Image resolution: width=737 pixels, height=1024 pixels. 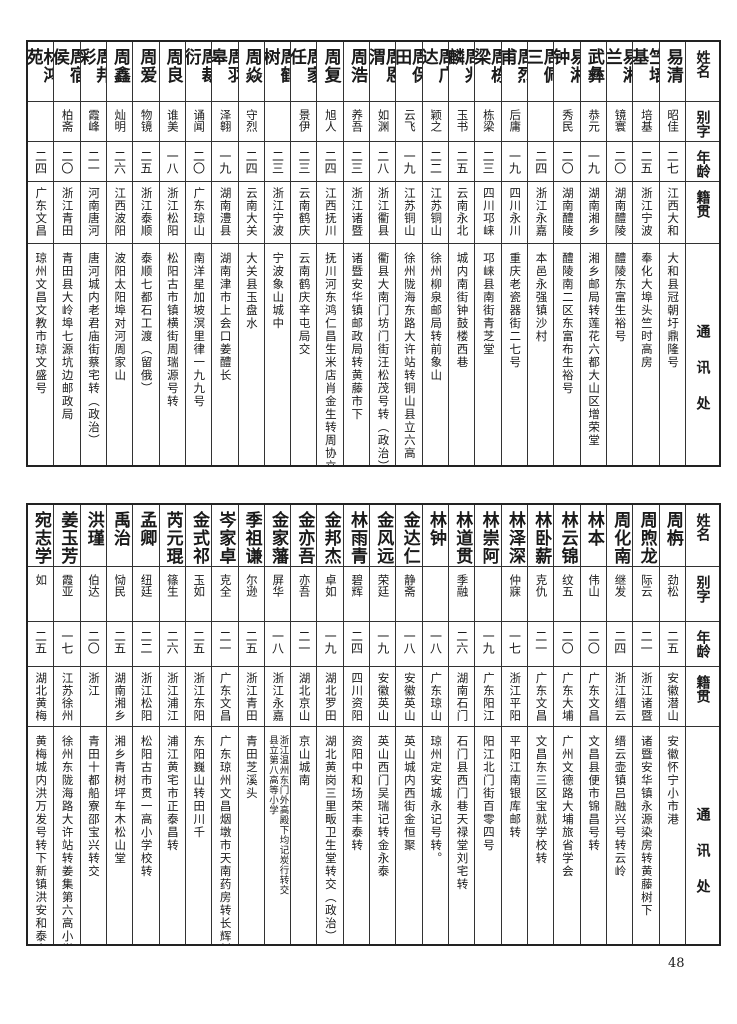 I want to click on header-origin-label: 籍贯, so click(x=702, y=689).